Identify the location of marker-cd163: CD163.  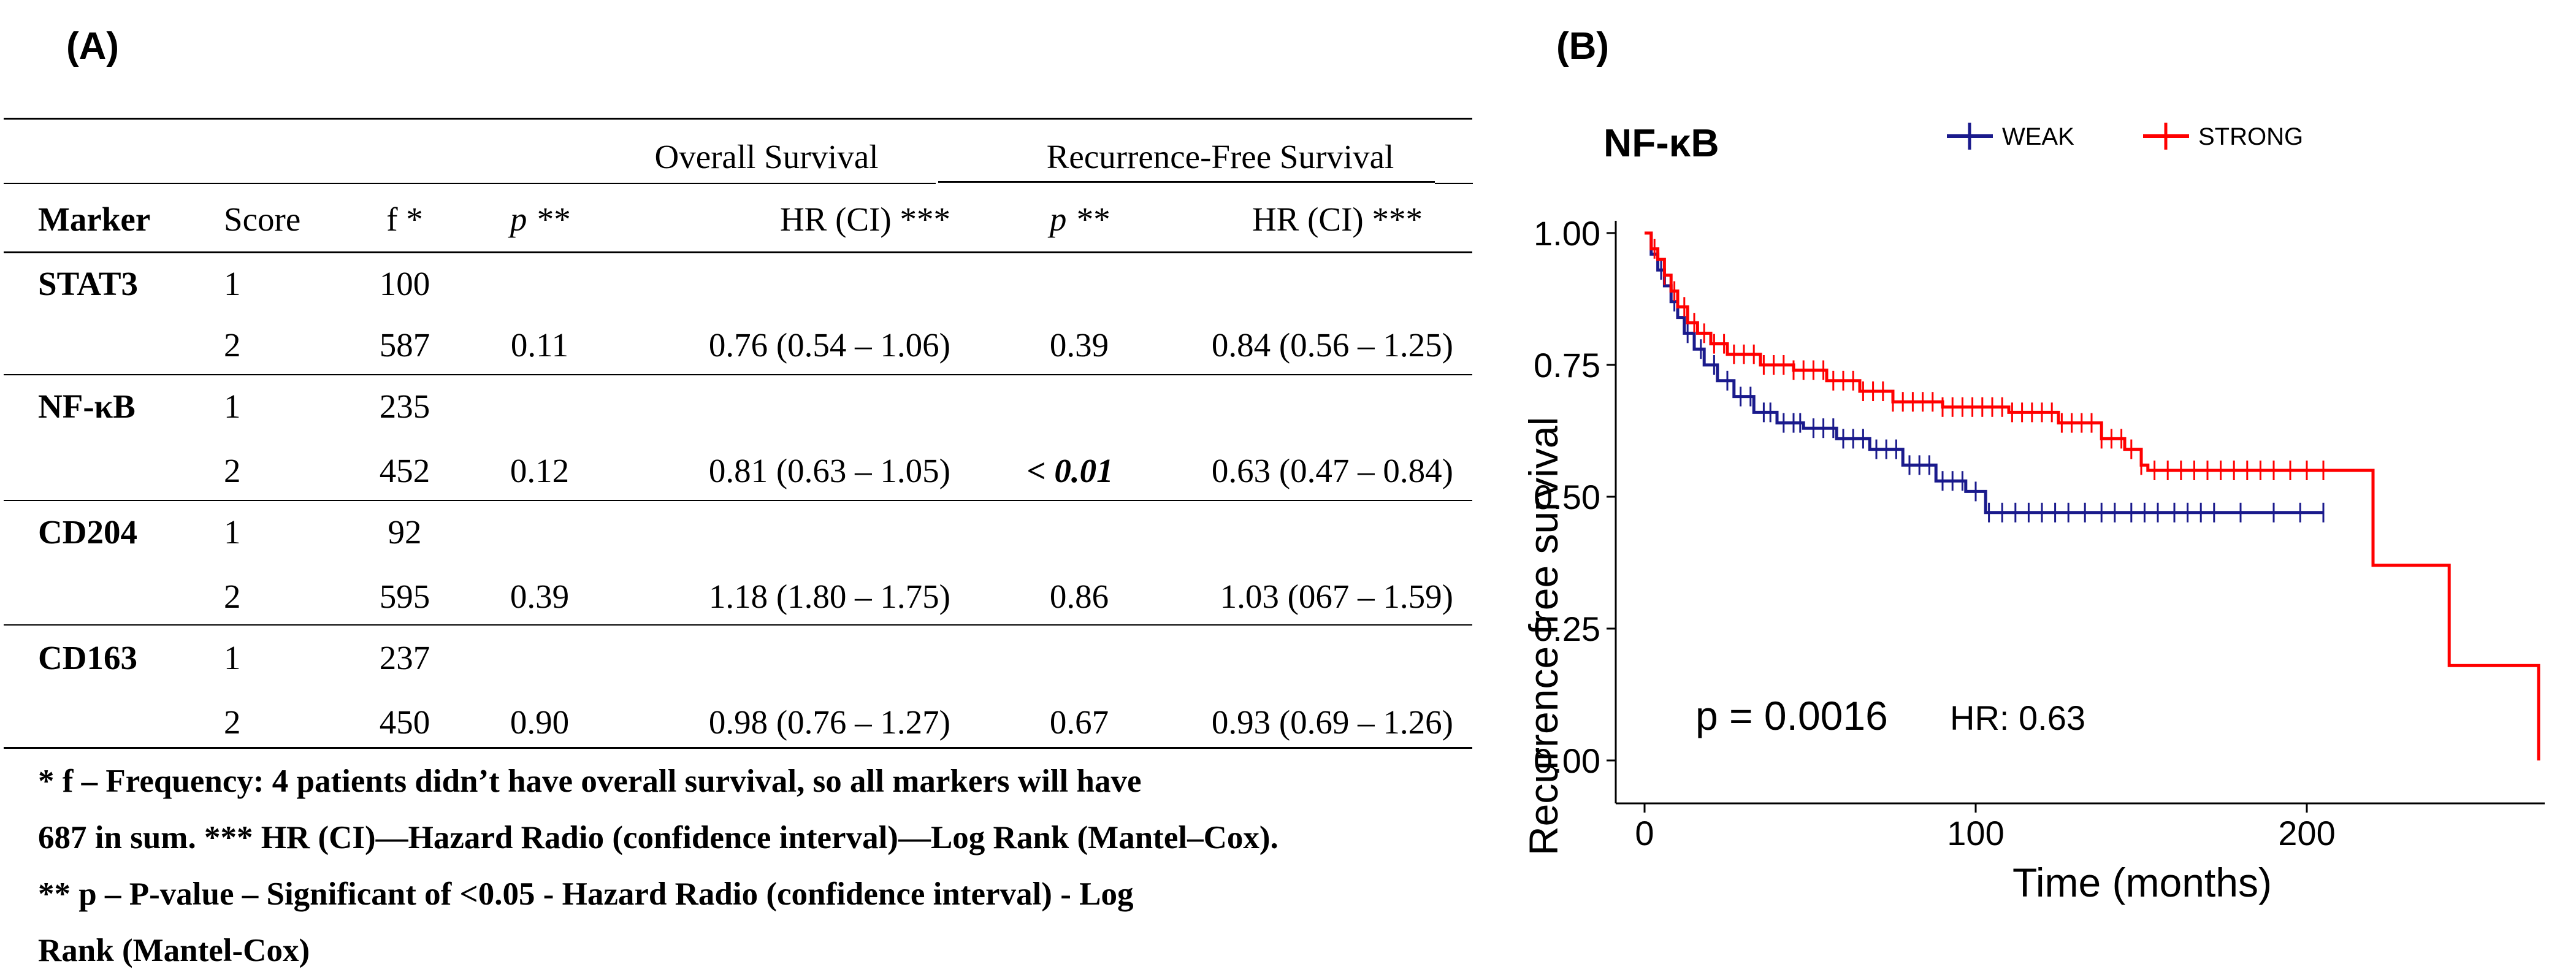
(87, 657).